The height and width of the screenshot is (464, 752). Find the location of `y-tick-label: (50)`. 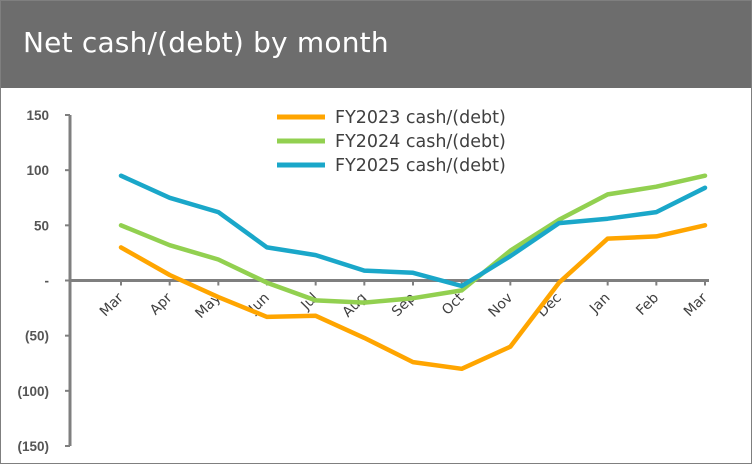

y-tick-label: (50) is located at coordinates (37, 336).